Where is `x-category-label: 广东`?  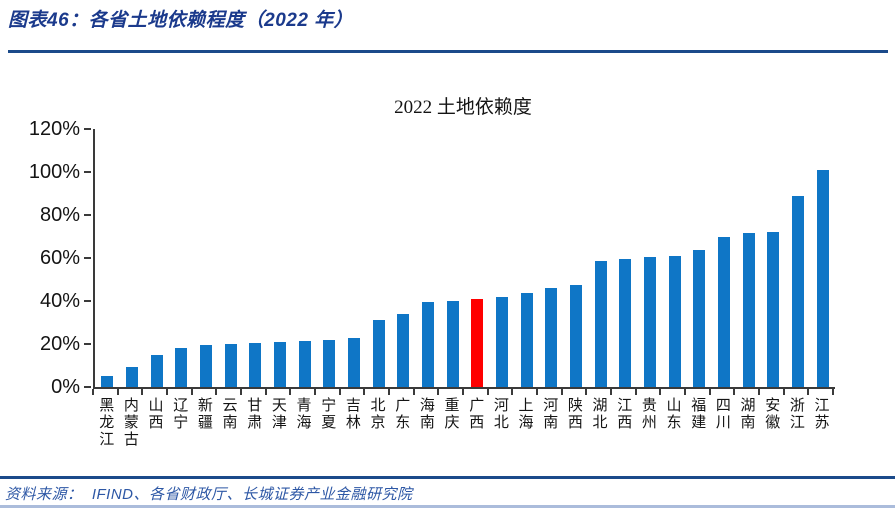
x-category-label: 广东 is located at coordinates (401, 414).